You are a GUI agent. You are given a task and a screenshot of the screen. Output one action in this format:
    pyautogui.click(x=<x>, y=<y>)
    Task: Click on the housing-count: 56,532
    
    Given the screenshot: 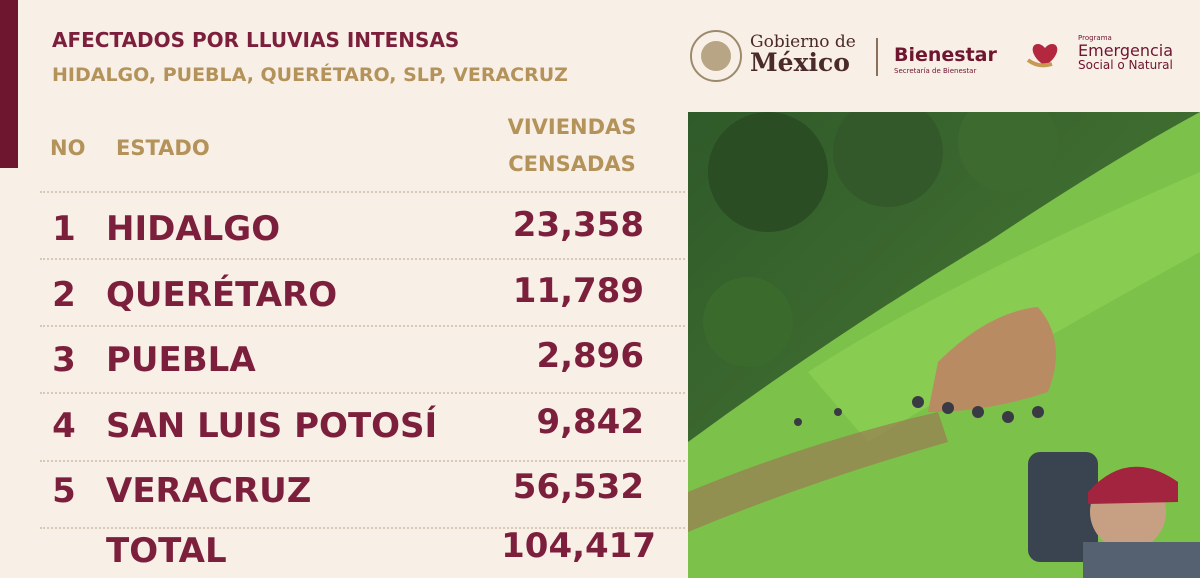 What is the action you would take?
    pyautogui.click(x=578, y=487)
    